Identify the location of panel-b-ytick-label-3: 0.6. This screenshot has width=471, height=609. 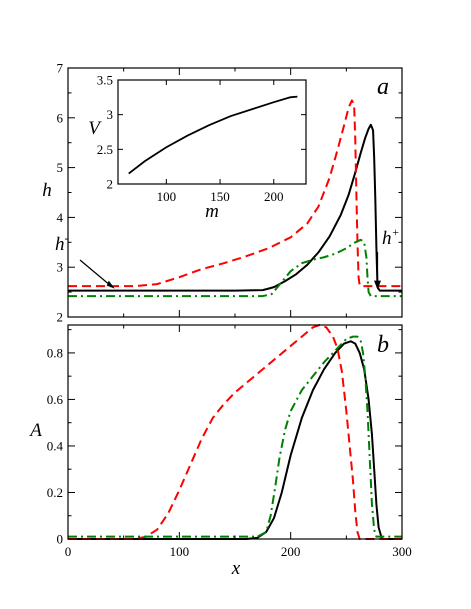
(55, 399).